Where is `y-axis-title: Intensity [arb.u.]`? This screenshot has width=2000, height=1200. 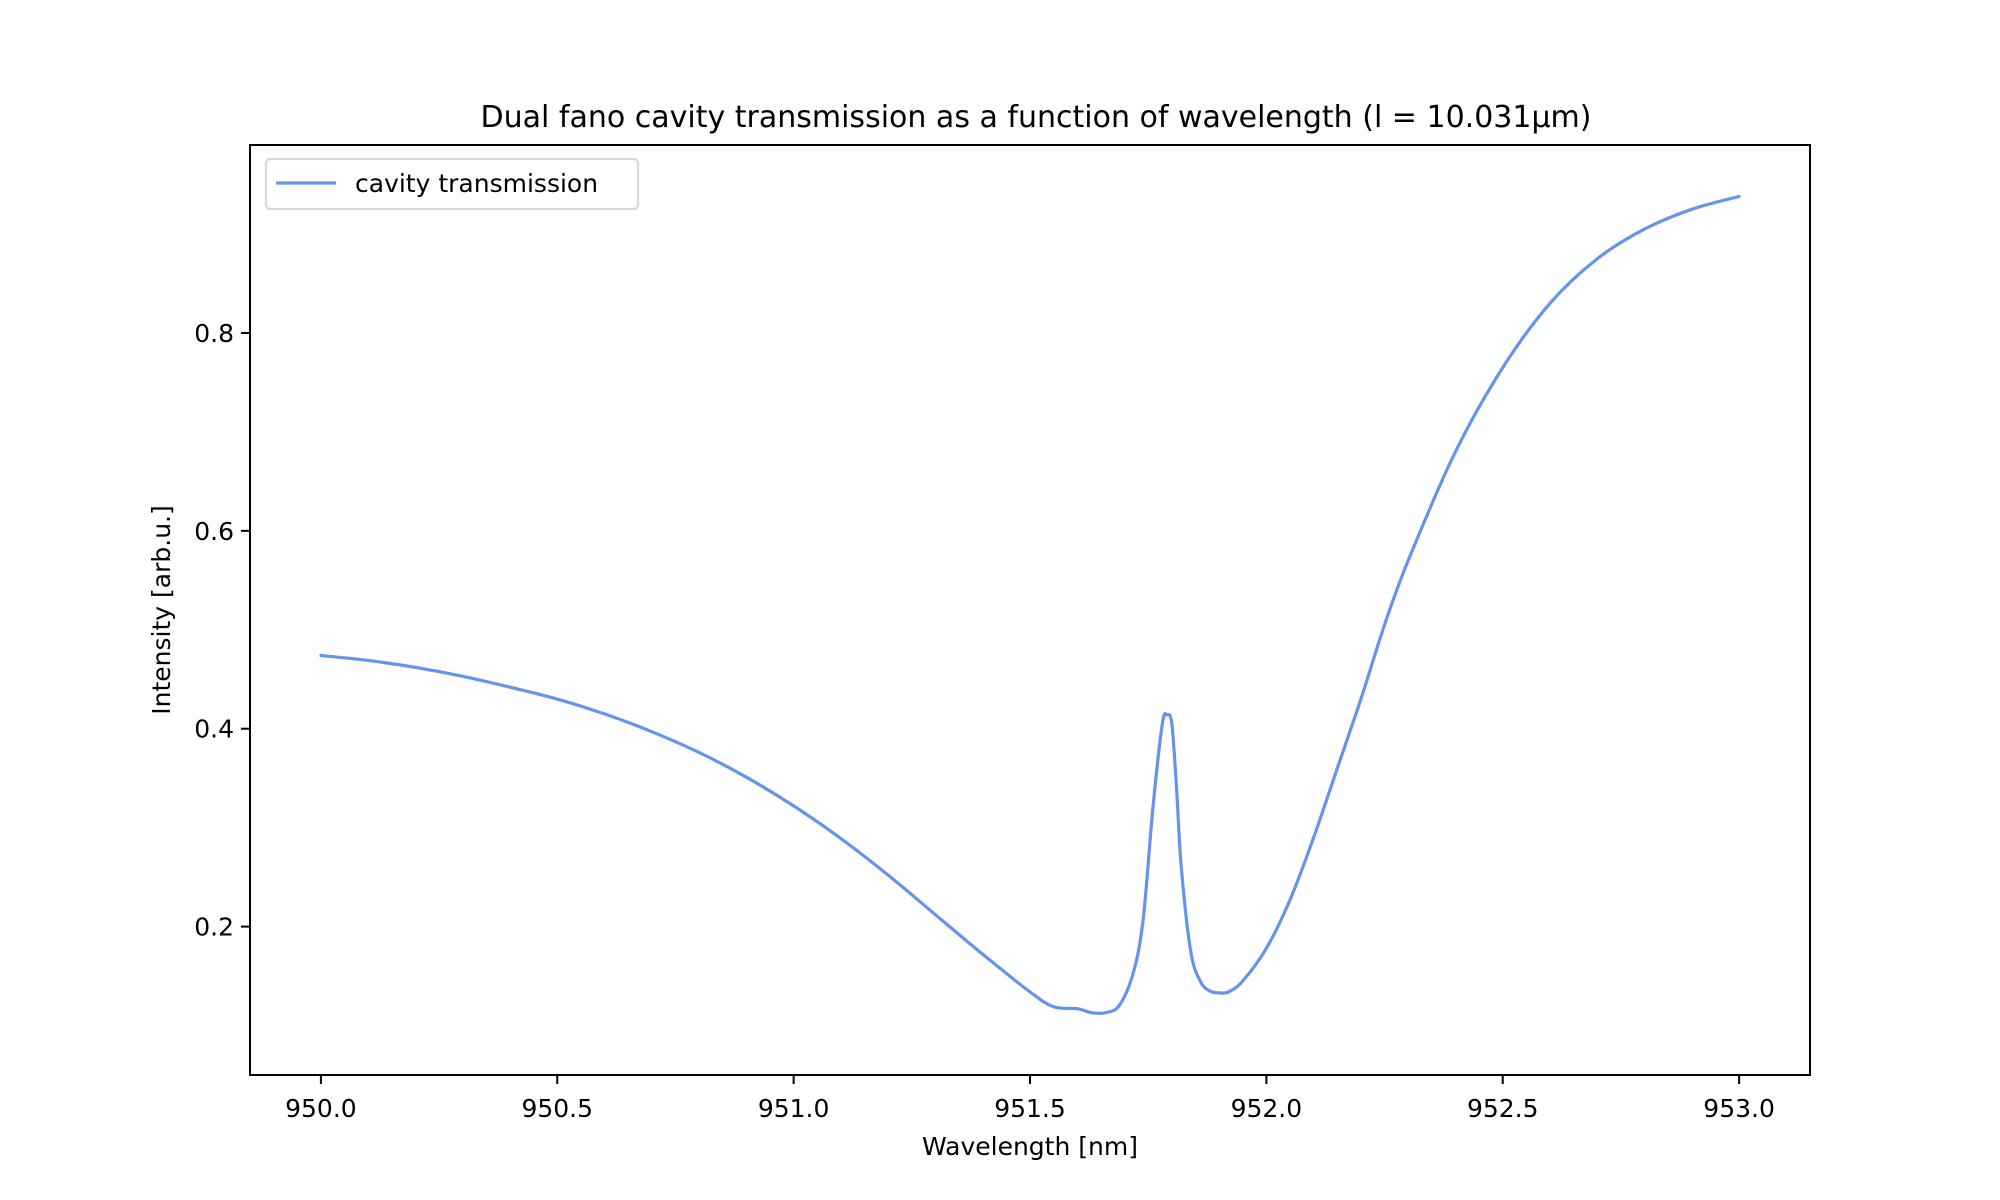 y-axis-title: Intensity [arb.u.] is located at coordinates (161, 609).